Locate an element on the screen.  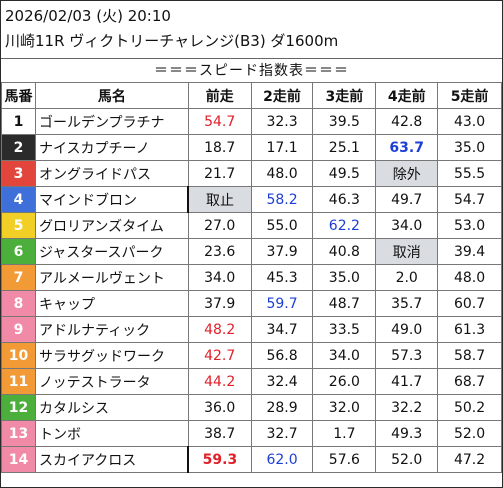
horse-number: 5 is located at coordinates (18, 225).